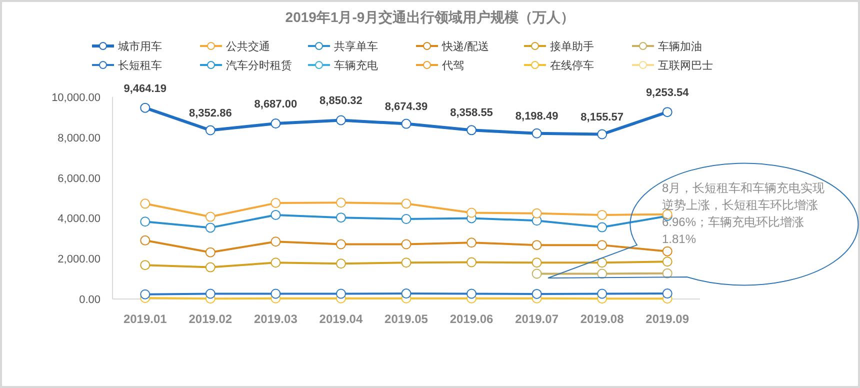 This screenshot has width=860, height=388. I want to click on y-tick-label: 10,000.00, so click(76, 98).